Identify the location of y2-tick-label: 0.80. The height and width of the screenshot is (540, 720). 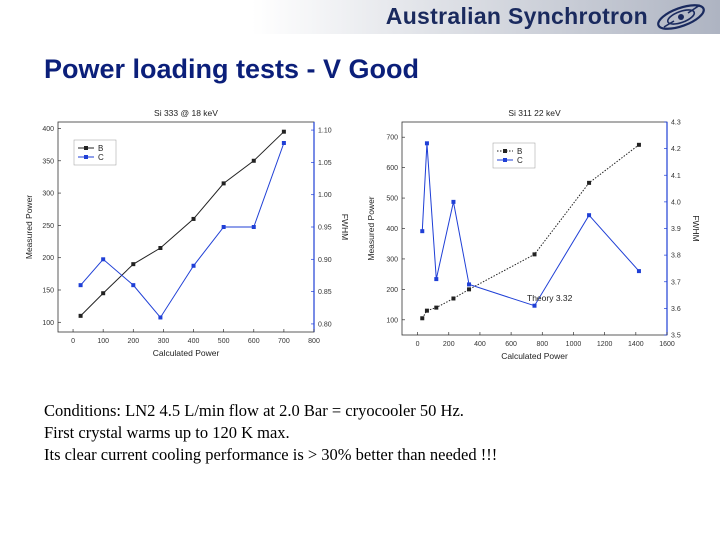
(325, 324).